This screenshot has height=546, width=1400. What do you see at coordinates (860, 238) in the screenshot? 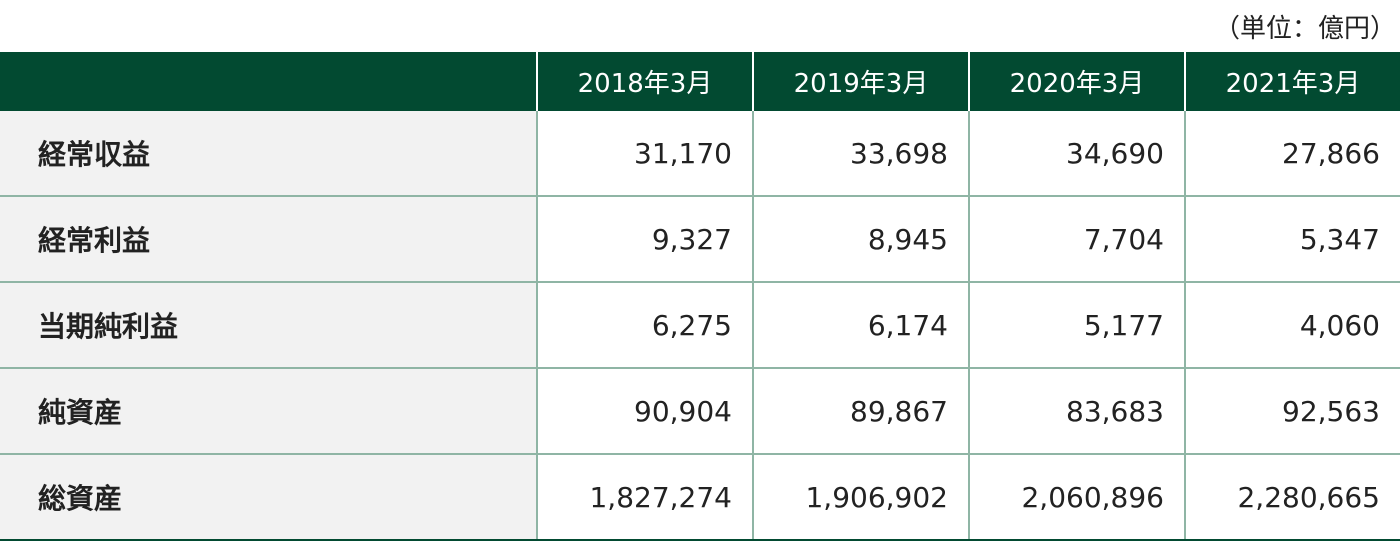
I see `table-cell: 8,945` at bounding box center [860, 238].